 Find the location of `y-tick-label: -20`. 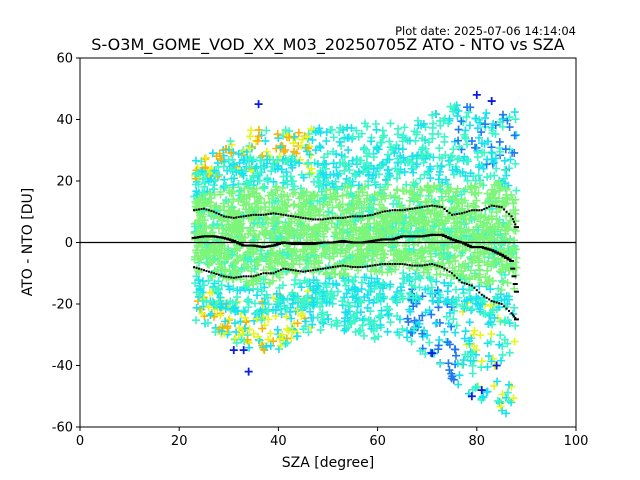

y-tick-label: -20 is located at coordinates (62, 305).